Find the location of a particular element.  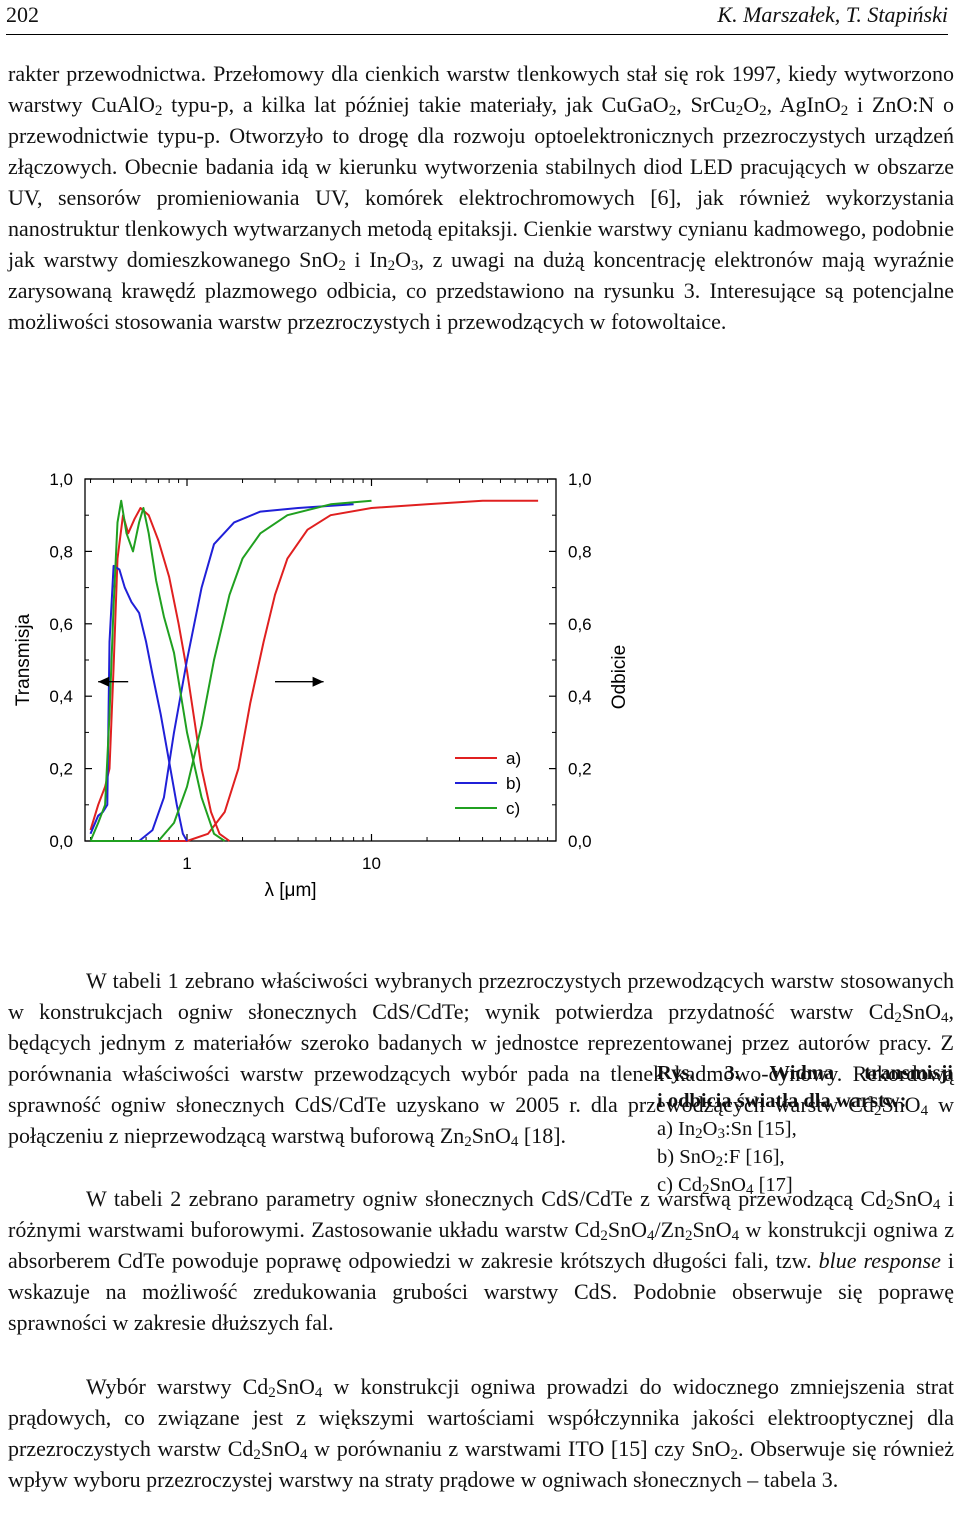

chart-curves is located at coordinates (314, 670).